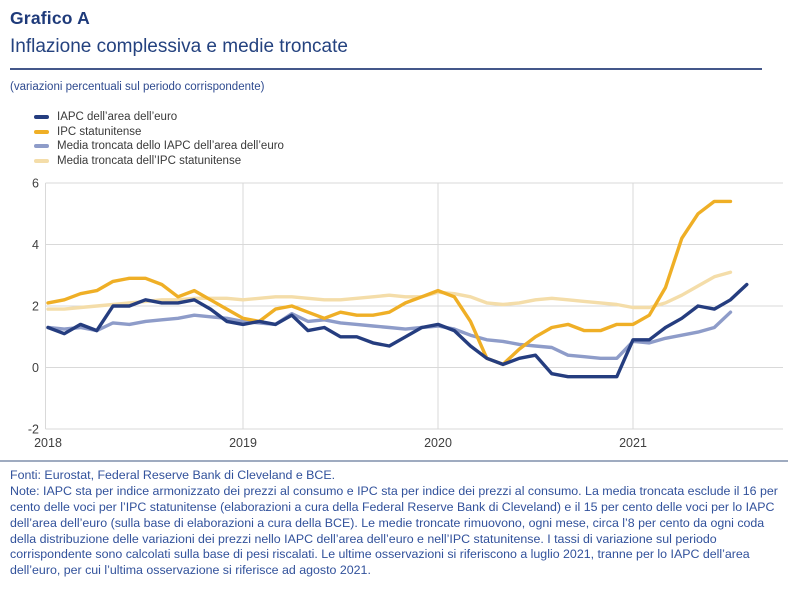 The height and width of the screenshot is (594, 788). I want to click on legend-item: IPC statunitense, so click(159, 132).